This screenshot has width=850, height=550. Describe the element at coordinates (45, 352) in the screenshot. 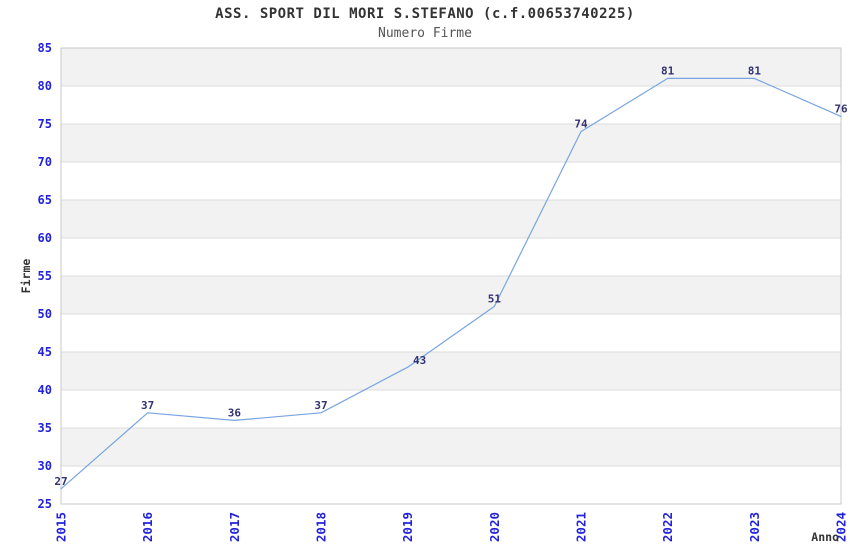

I see `y-tick-label: 45` at that location.